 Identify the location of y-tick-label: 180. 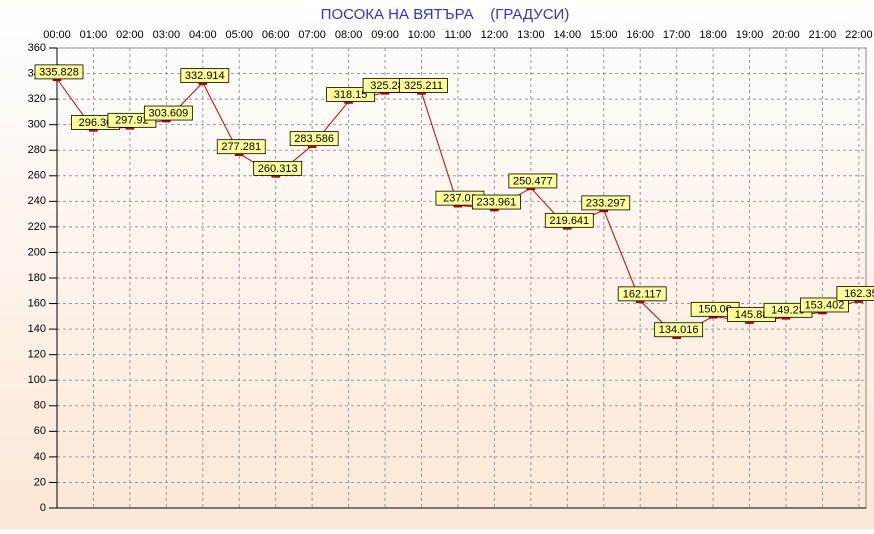
(37, 278).